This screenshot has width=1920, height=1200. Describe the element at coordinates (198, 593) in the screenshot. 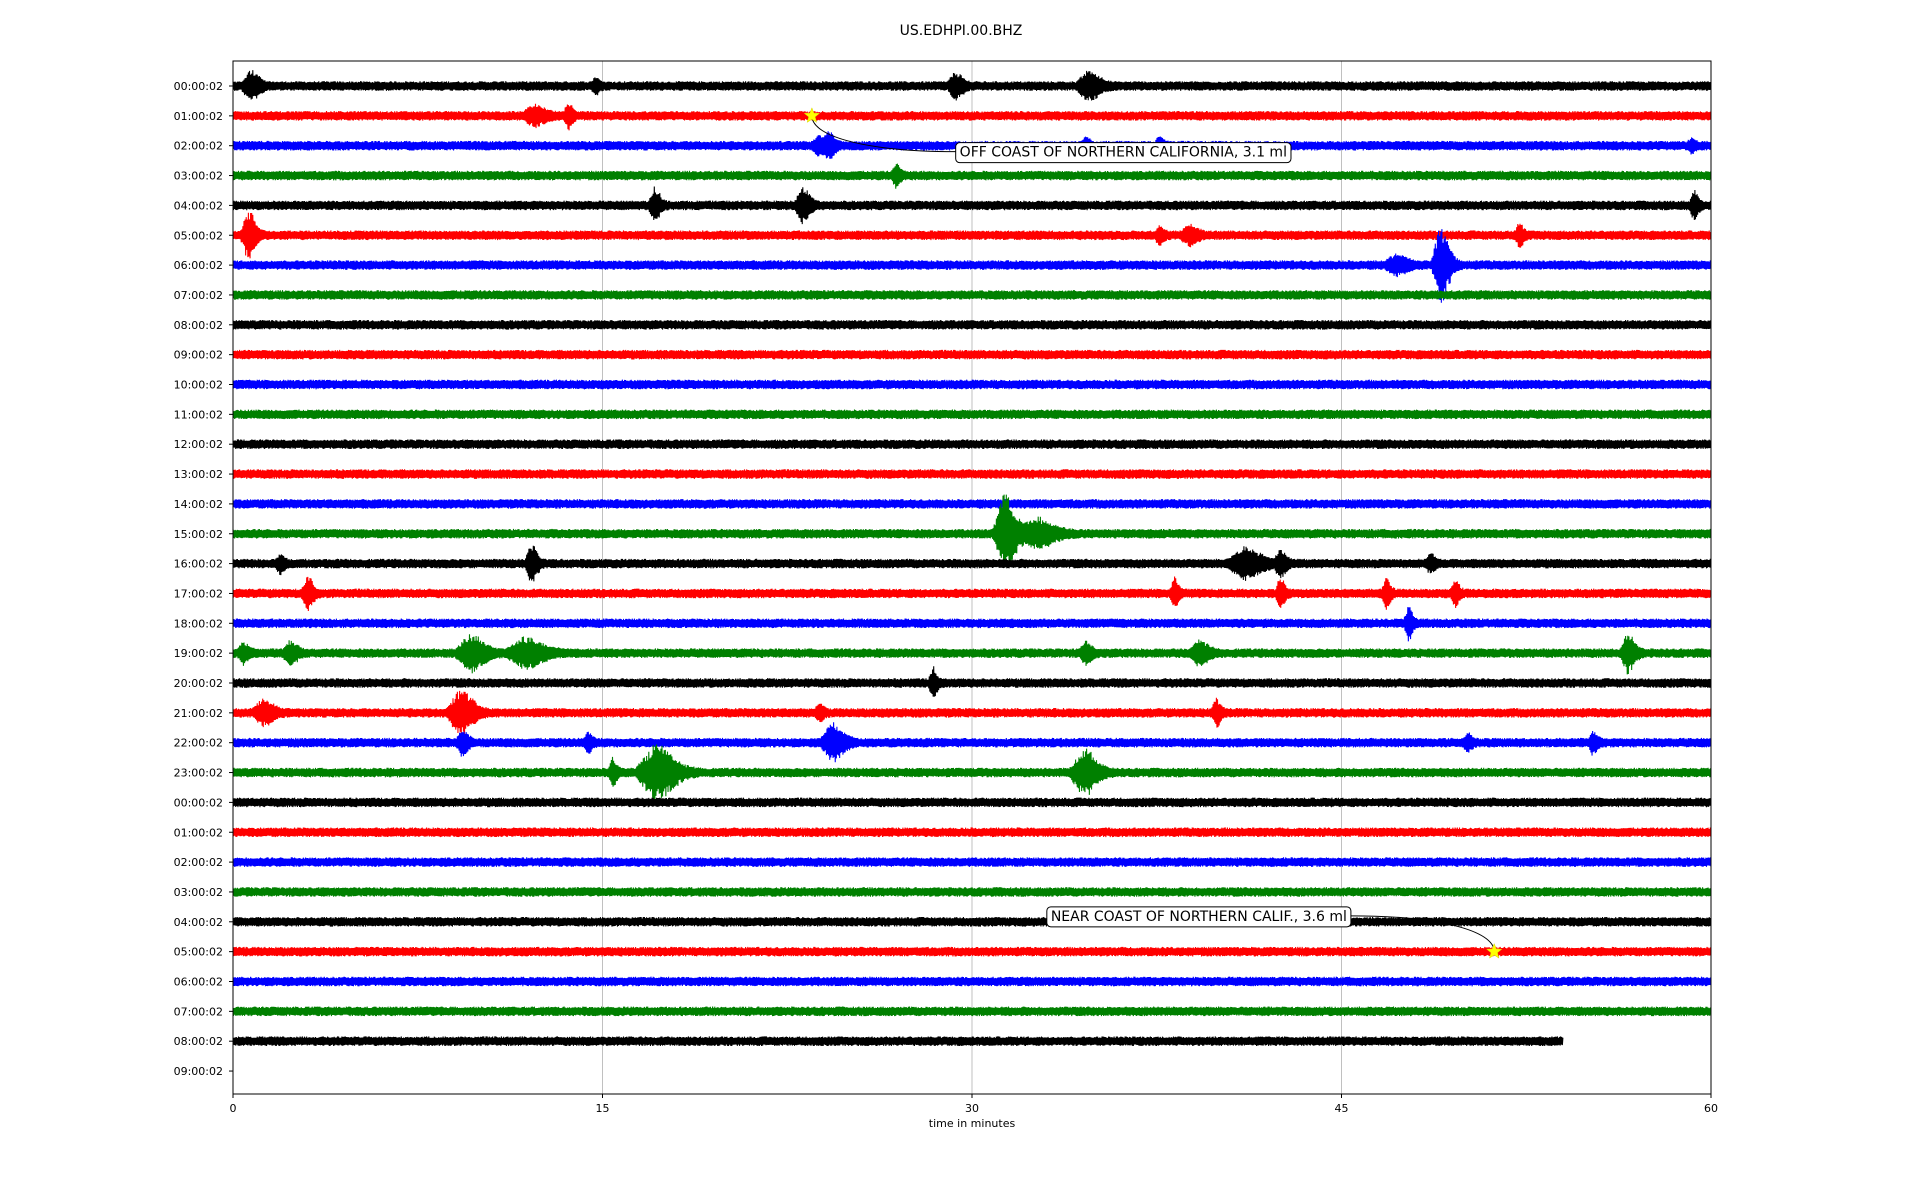

I see `y-tick-label-17: 17:00:02` at that location.